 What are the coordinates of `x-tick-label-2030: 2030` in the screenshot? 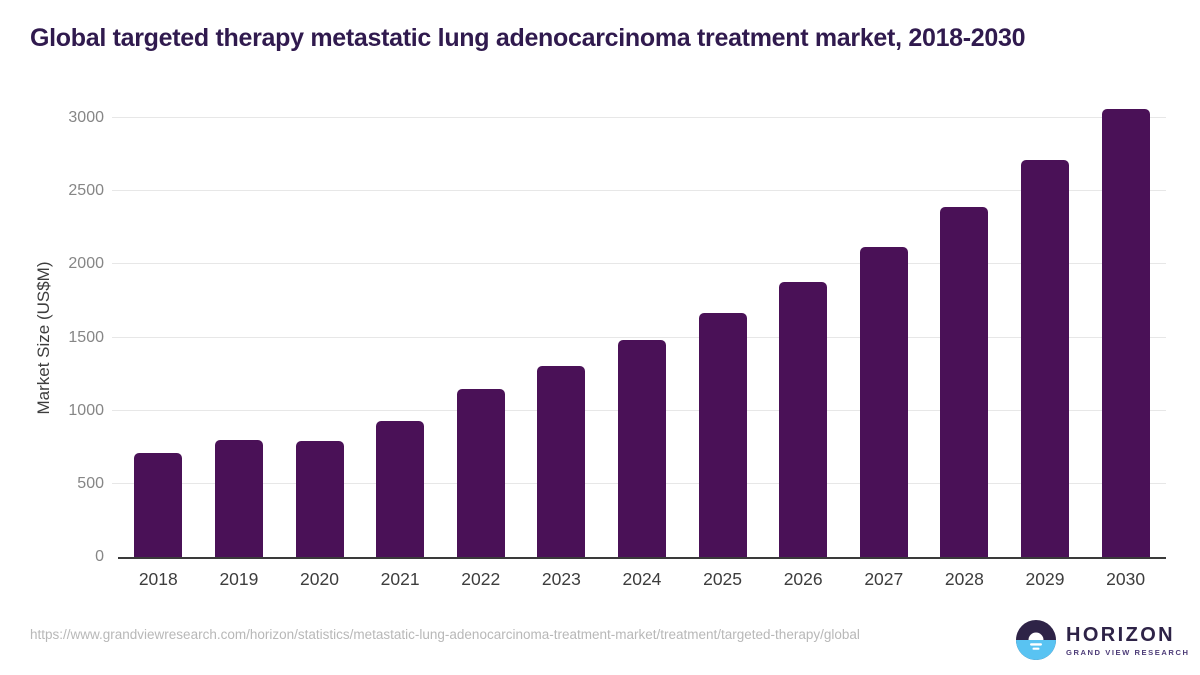 It's located at (1126, 579).